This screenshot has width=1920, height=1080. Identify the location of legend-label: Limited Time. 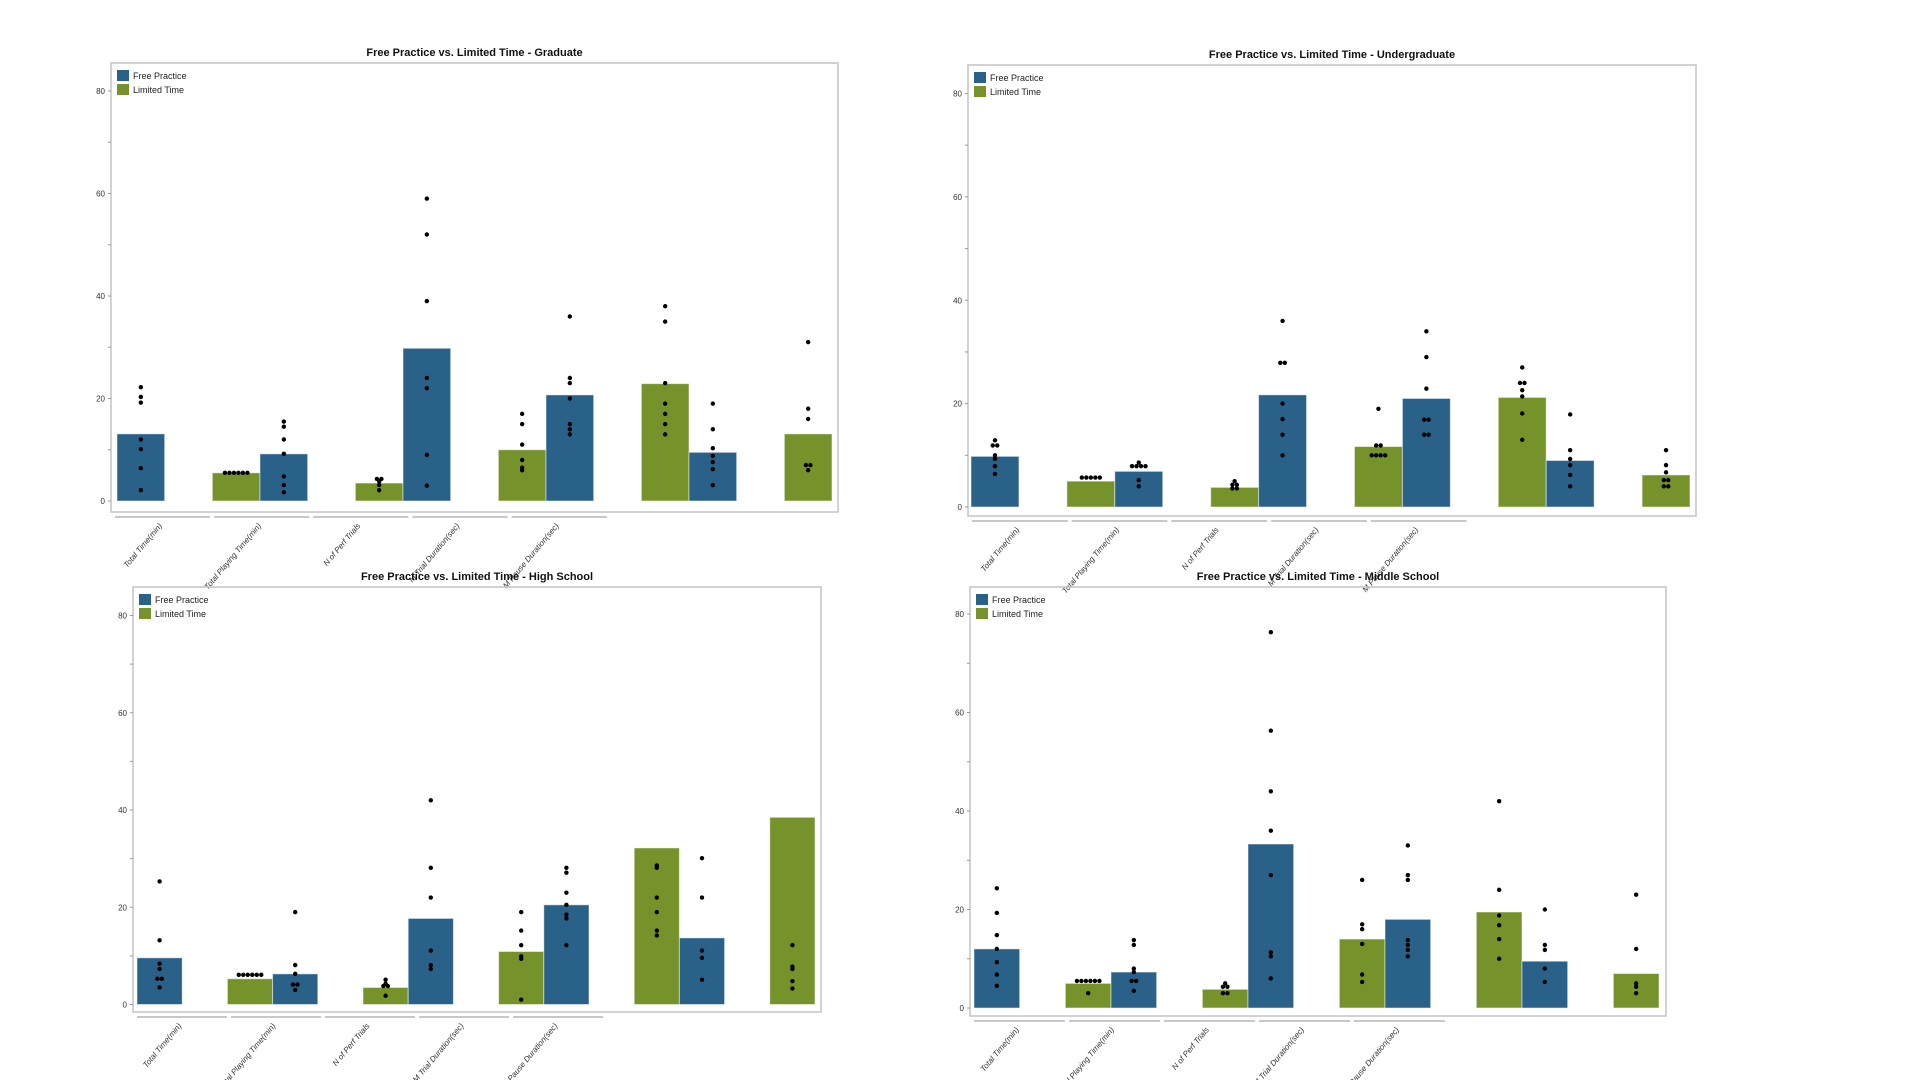
(158, 90).